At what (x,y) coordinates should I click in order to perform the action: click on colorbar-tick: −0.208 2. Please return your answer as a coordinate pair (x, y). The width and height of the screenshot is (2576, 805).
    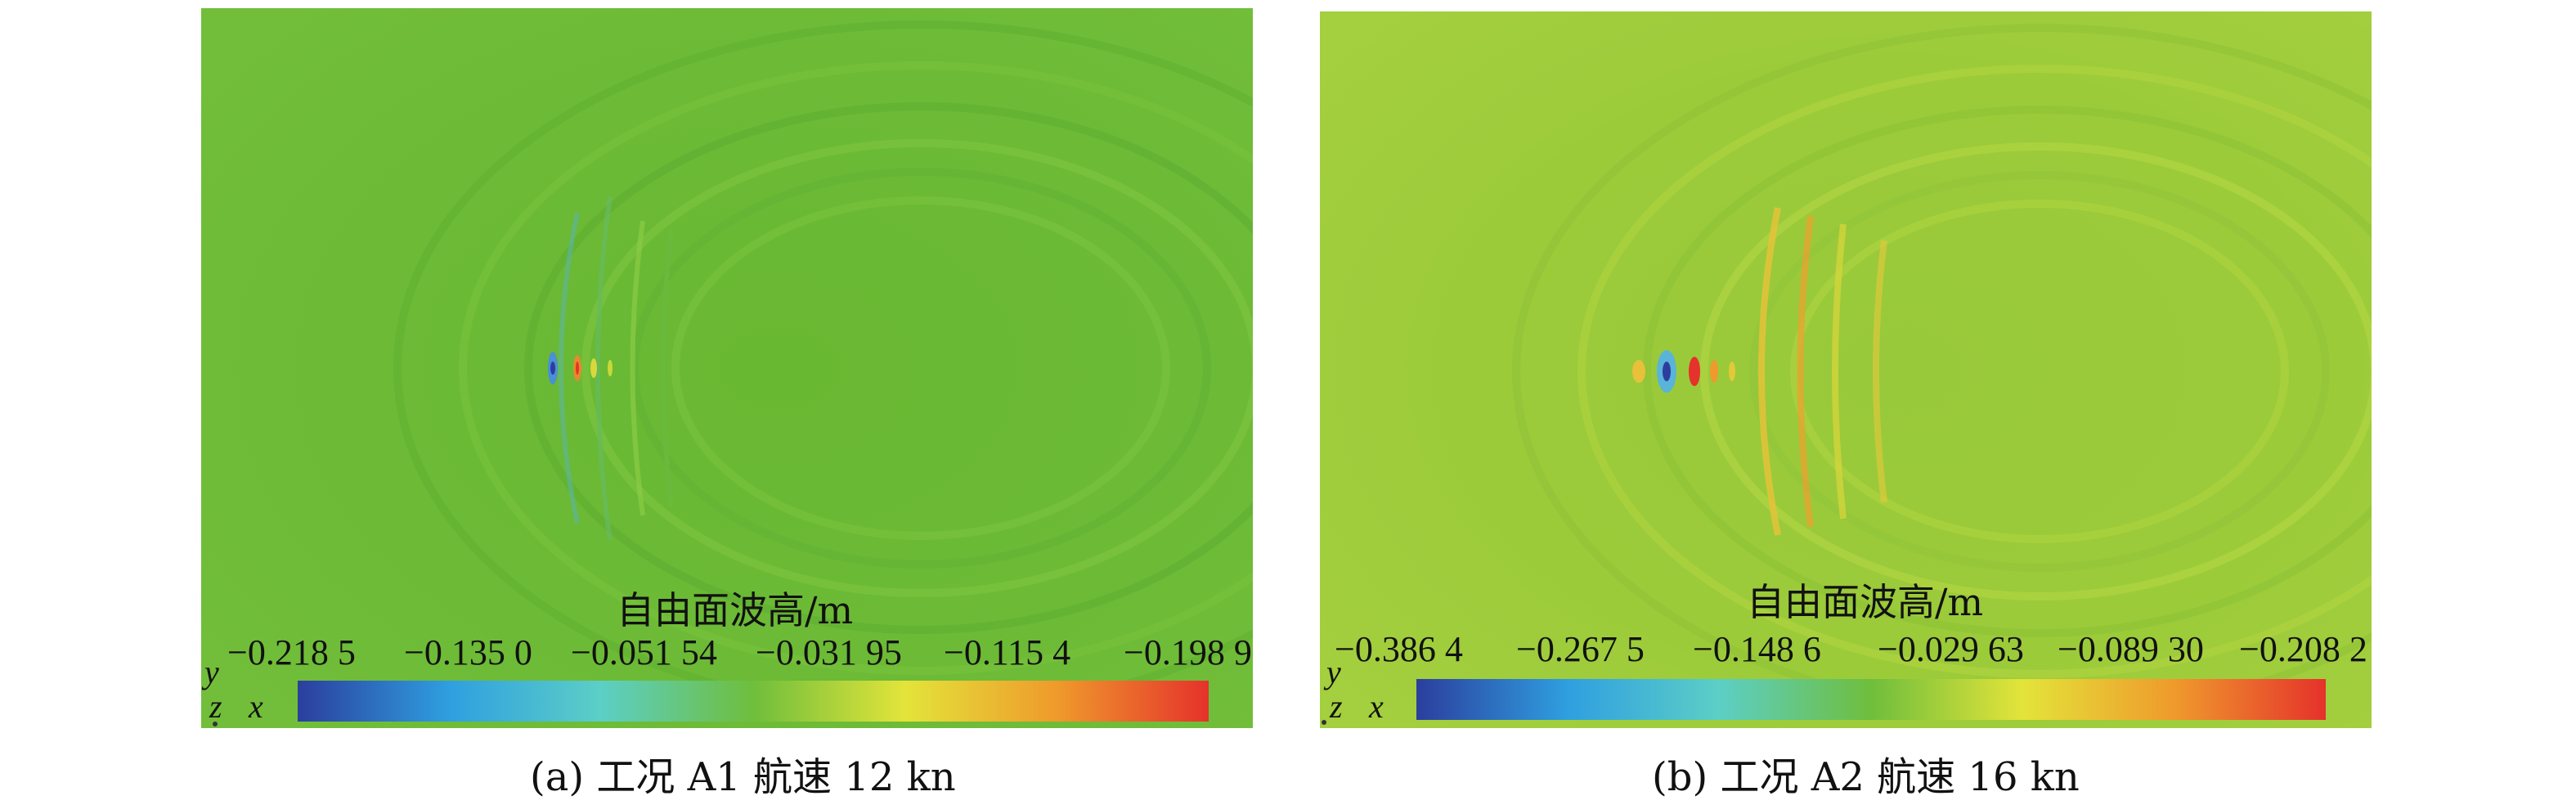
    Looking at the image, I should click on (2303, 649).